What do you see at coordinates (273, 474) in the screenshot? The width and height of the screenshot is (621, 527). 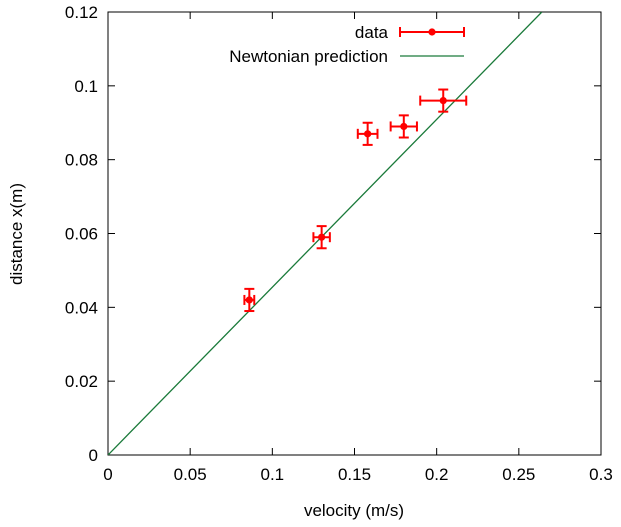 I see `x-tick-label: 0.1` at bounding box center [273, 474].